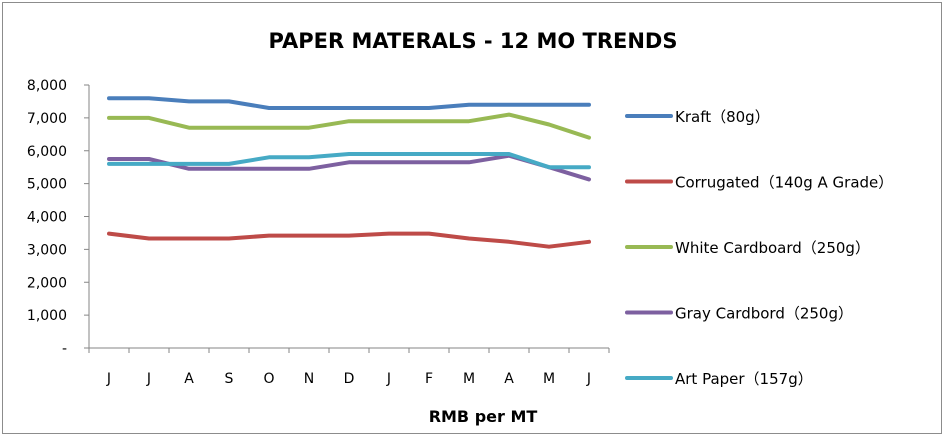 The height and width of the screenshot is (438, 946). What do you see at coordinates (473, 41) in the screenshot?
I see `chart-title: PAPER MATERALS - 12 MO TRENDS` at bounding box center [473, 41].